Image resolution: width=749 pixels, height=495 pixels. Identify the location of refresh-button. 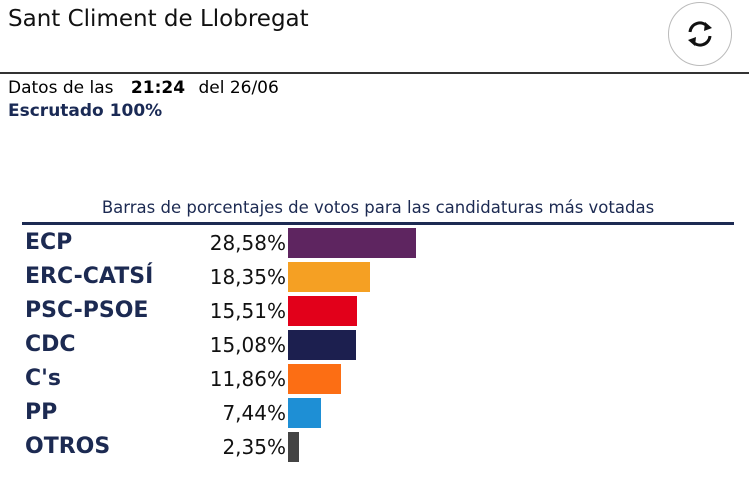
(700, 34).